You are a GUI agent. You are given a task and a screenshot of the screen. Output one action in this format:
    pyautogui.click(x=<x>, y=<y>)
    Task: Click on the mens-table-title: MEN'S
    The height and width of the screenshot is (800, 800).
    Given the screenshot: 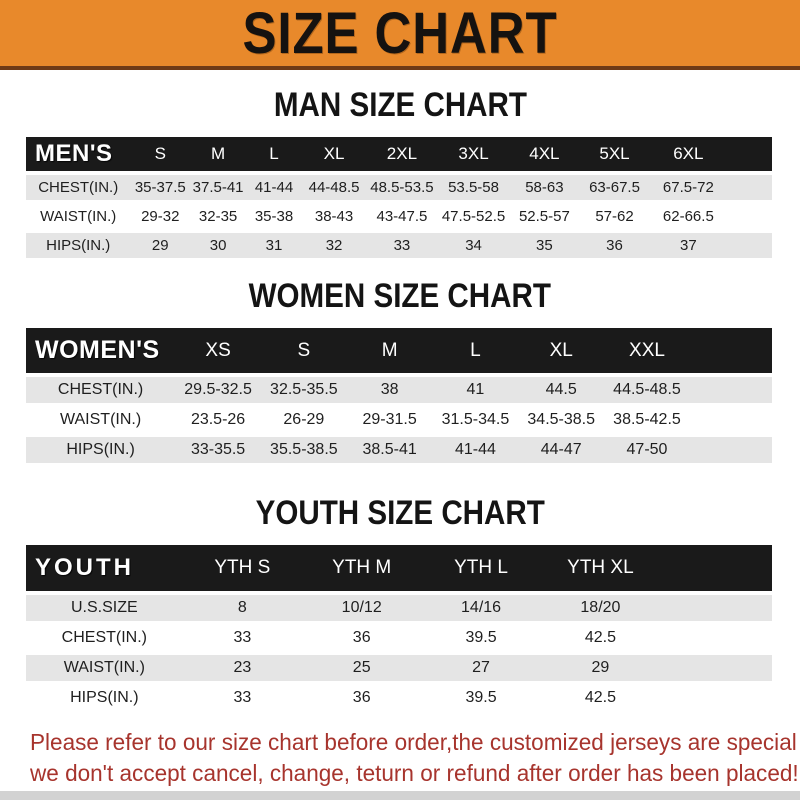 What is the action you would take?
    pyautogui.click(x=74, y=153)
    